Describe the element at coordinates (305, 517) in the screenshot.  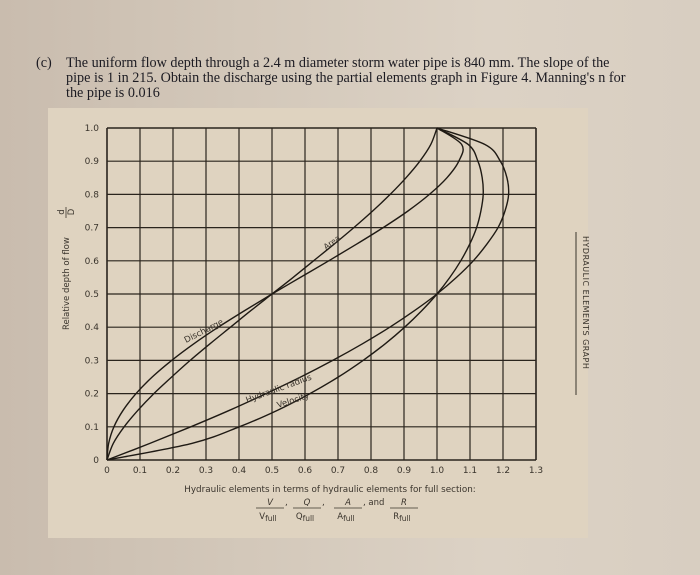
I see `x-frac-den: Qfull` at that location.